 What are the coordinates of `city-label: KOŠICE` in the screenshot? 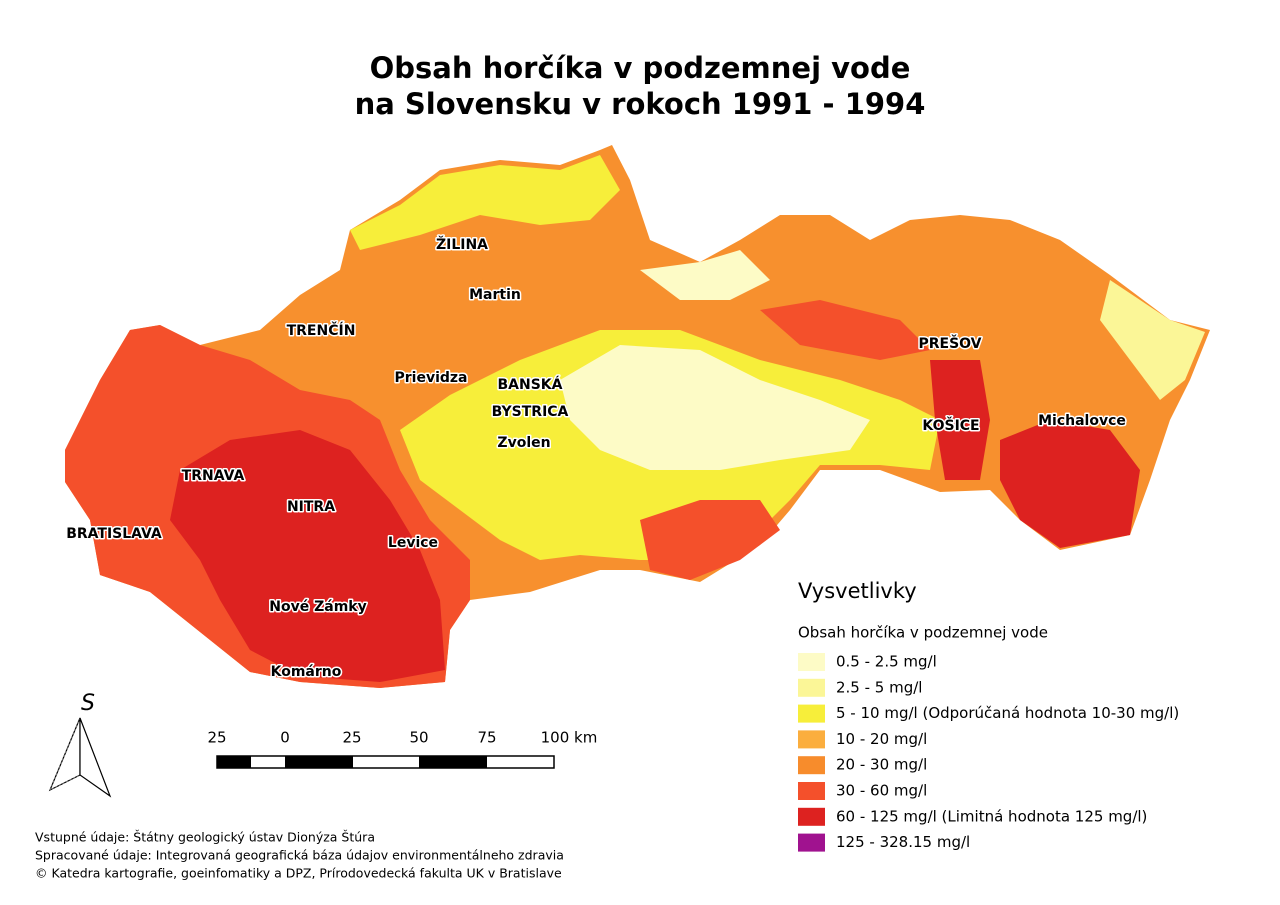 It's located at (950, 425).